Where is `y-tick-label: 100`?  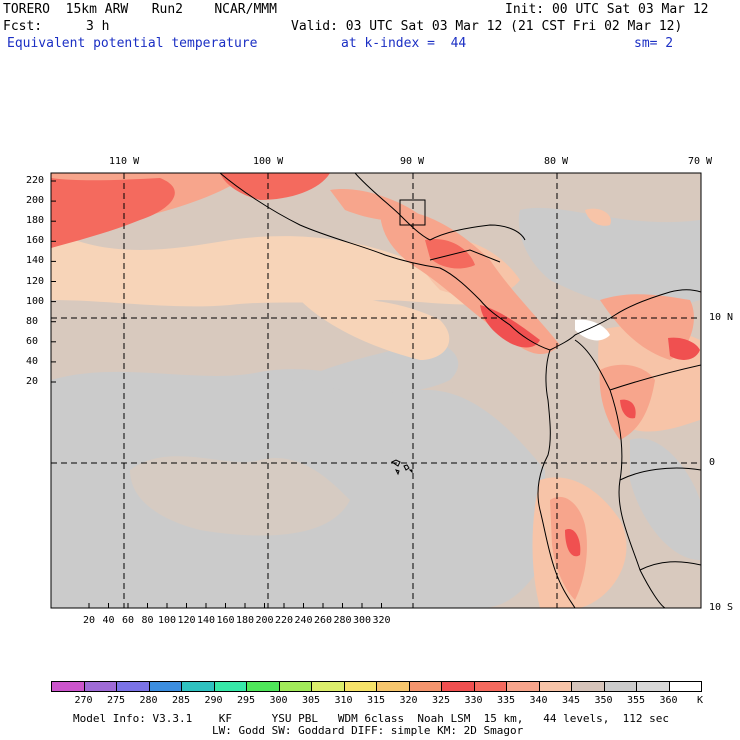
y-tick-label: 100 is located at coordinates (35, 301).